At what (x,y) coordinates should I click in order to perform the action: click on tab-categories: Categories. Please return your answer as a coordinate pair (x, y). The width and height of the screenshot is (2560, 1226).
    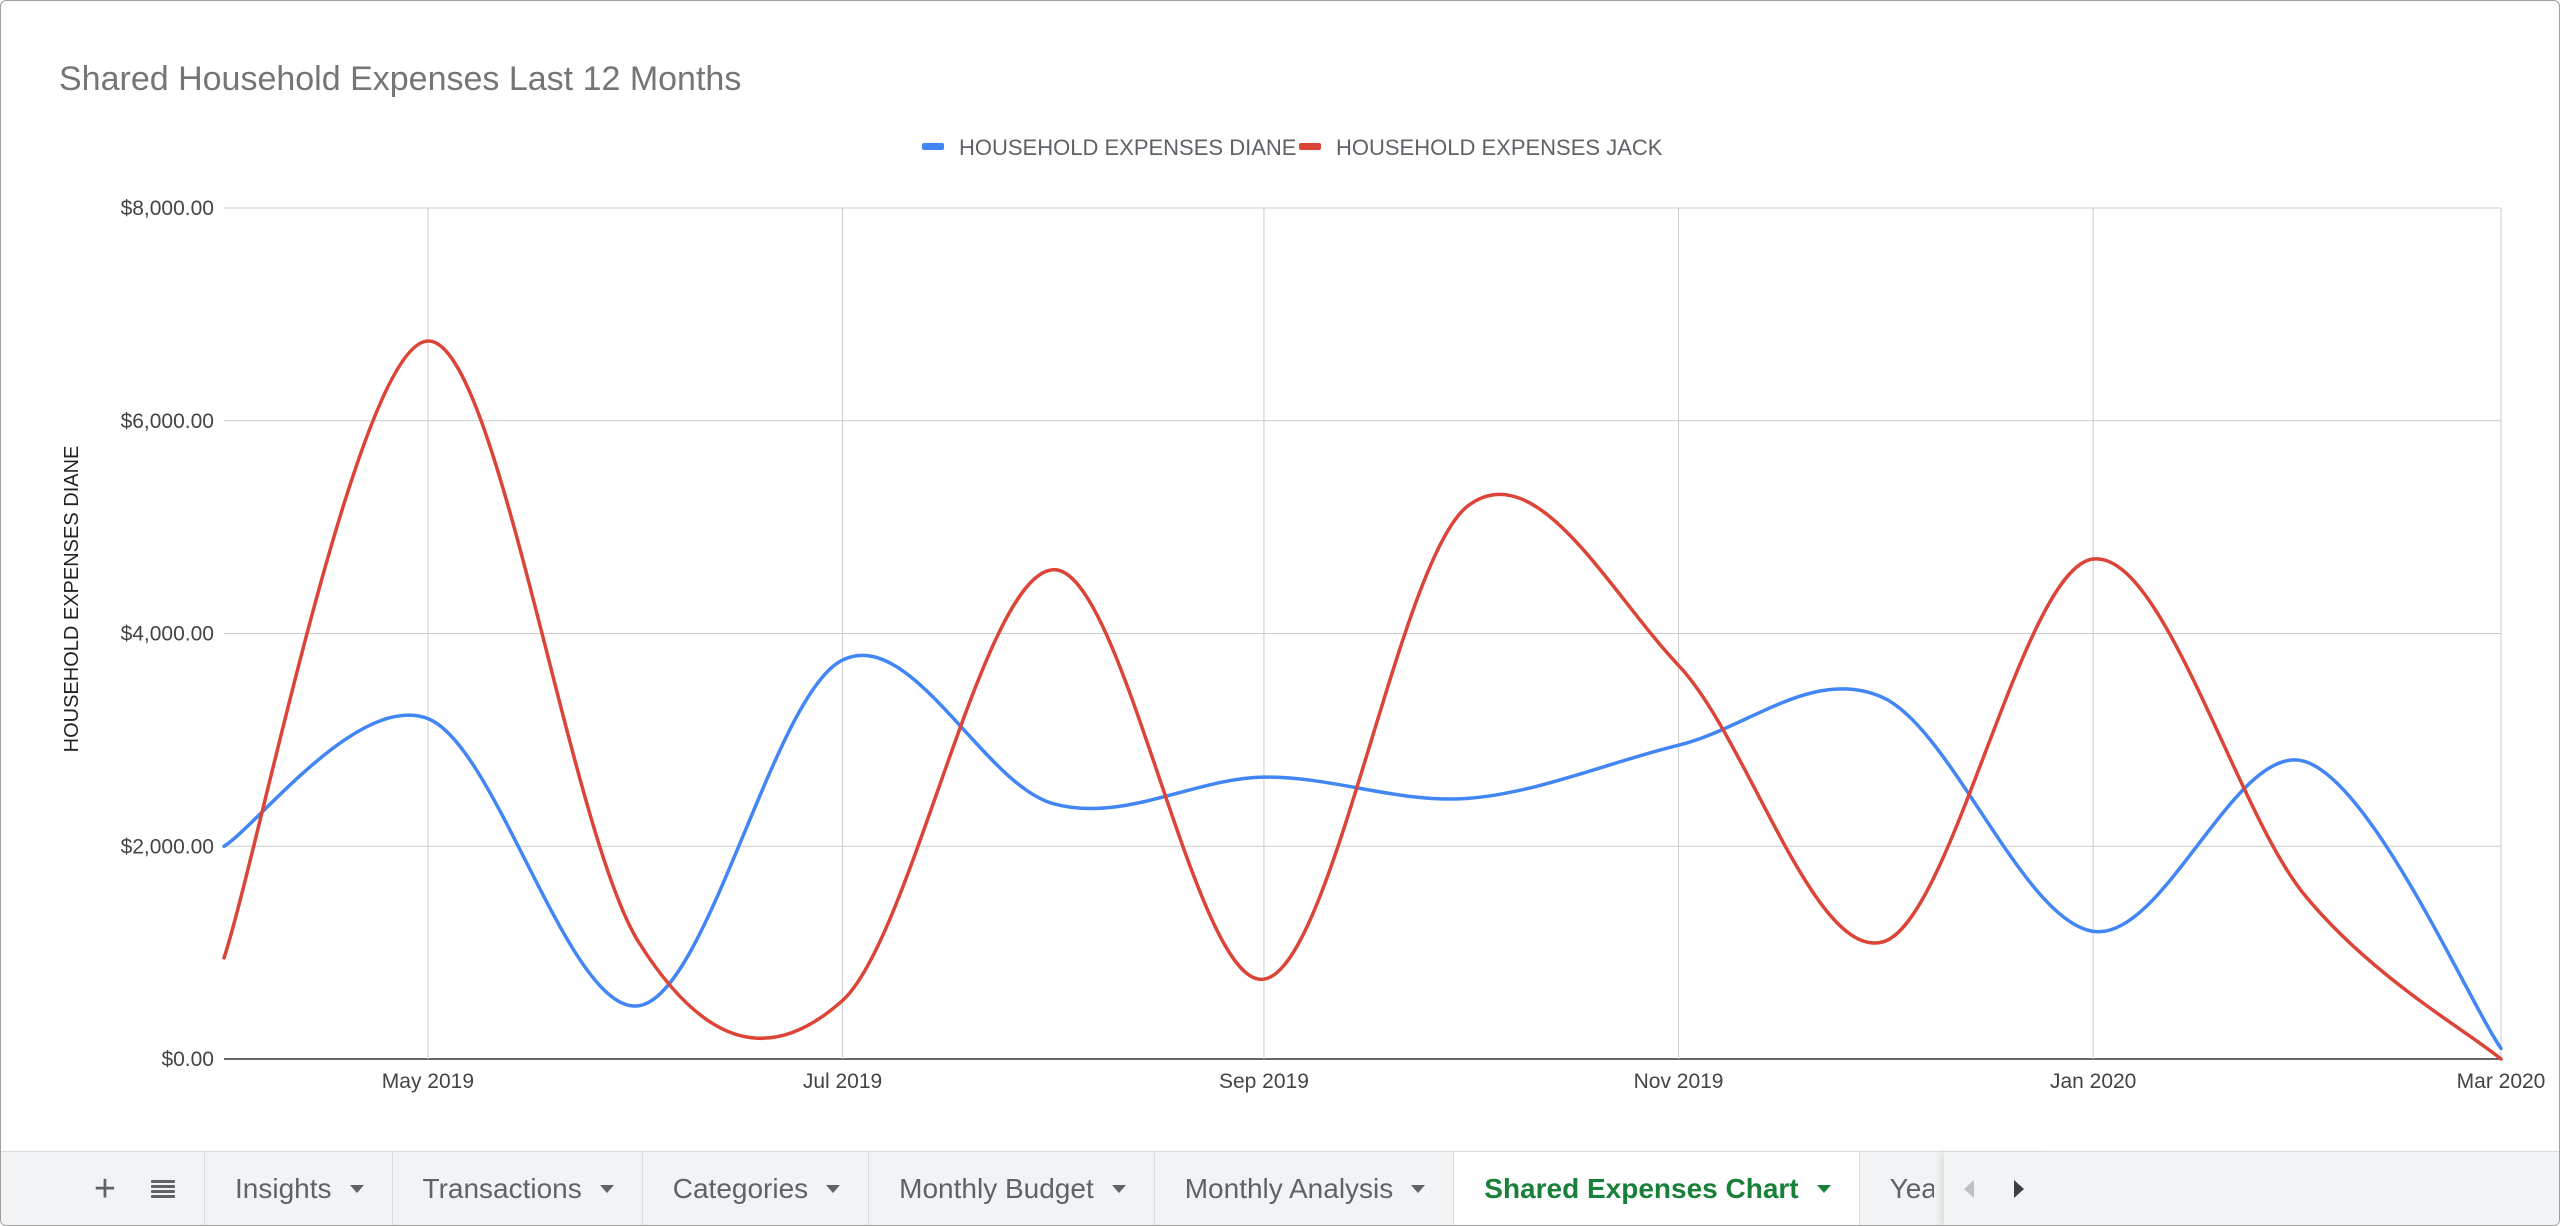
    Looking at the image, I should click on (754, 1188).